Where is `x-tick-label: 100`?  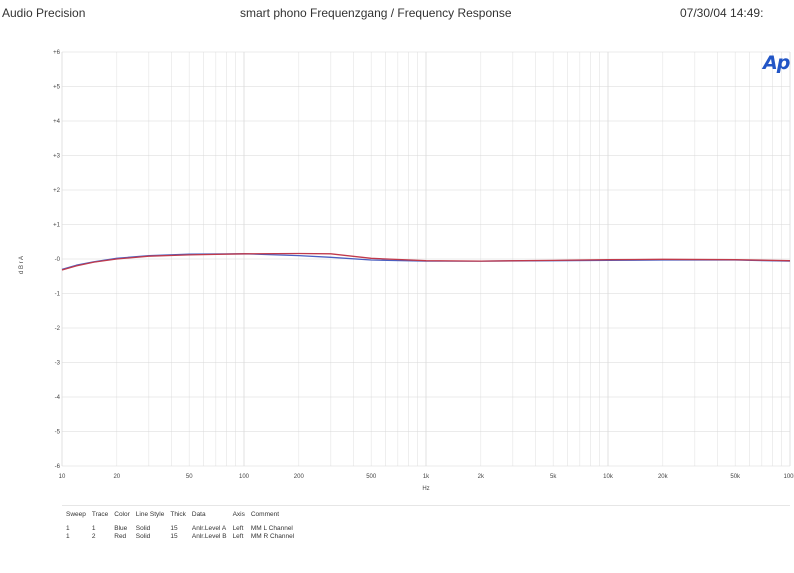
x-tick-label: 100 is located at coordinates (244, 477).